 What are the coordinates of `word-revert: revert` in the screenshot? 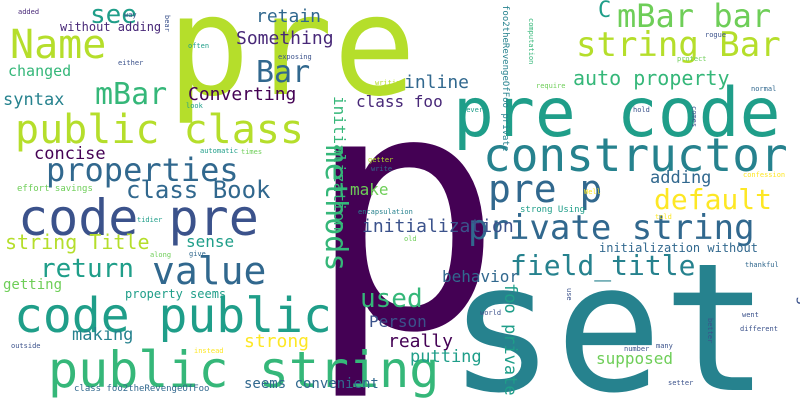 It's located at (475, 110).